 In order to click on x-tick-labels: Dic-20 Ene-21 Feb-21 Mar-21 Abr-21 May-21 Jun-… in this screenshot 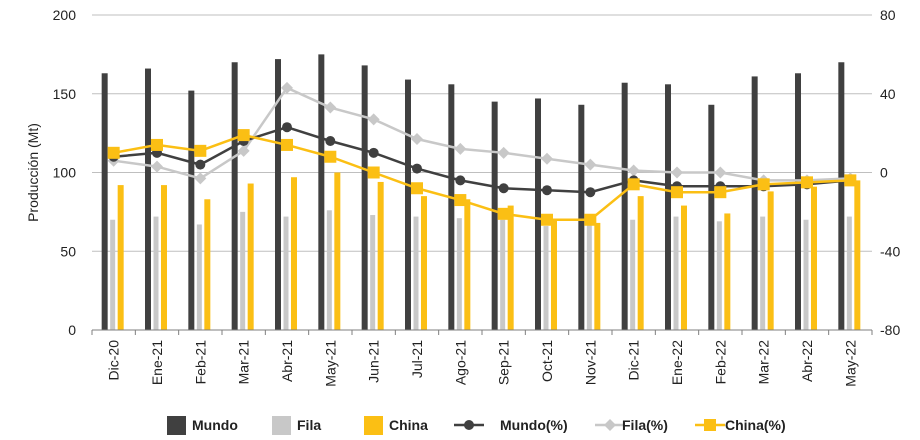, I will do `click(482, 363)`.